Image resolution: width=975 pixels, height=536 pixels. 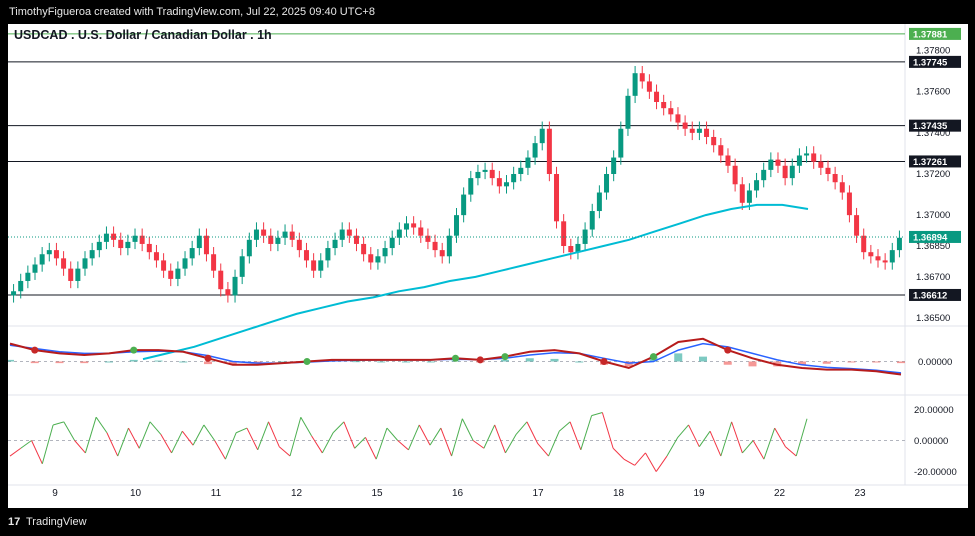 I want to click on price-tick-label: 1.37400, so click(x=933, y=133).